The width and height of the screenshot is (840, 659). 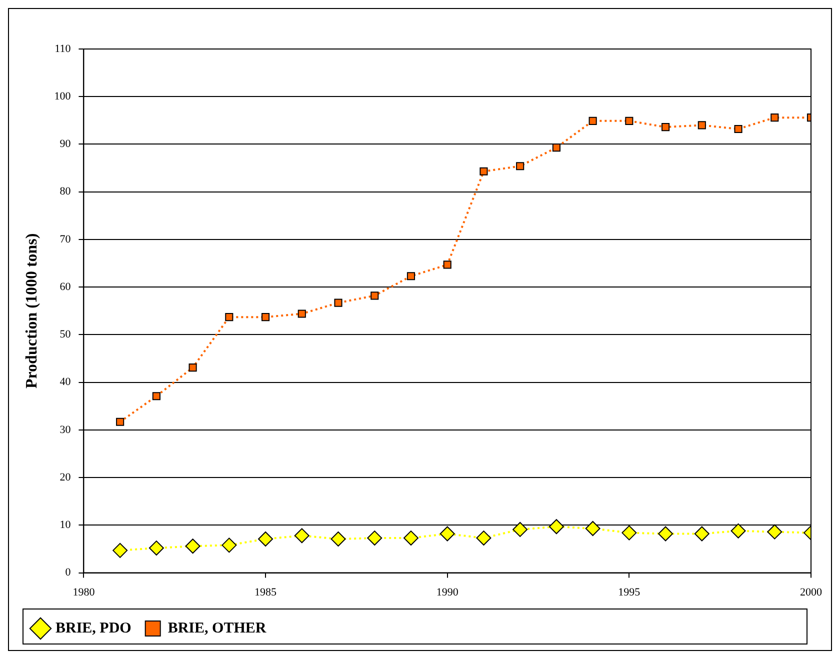 What do you see at coordinates (63, 96) in the screenshot?
I see `y-tick-label: 100` at bounding box center [63, 96].